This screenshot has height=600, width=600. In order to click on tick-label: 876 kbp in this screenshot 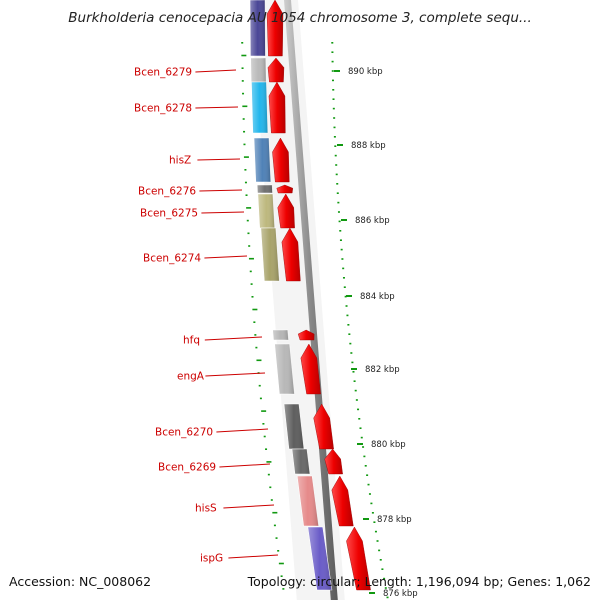, I will do `click(400, 594)`.